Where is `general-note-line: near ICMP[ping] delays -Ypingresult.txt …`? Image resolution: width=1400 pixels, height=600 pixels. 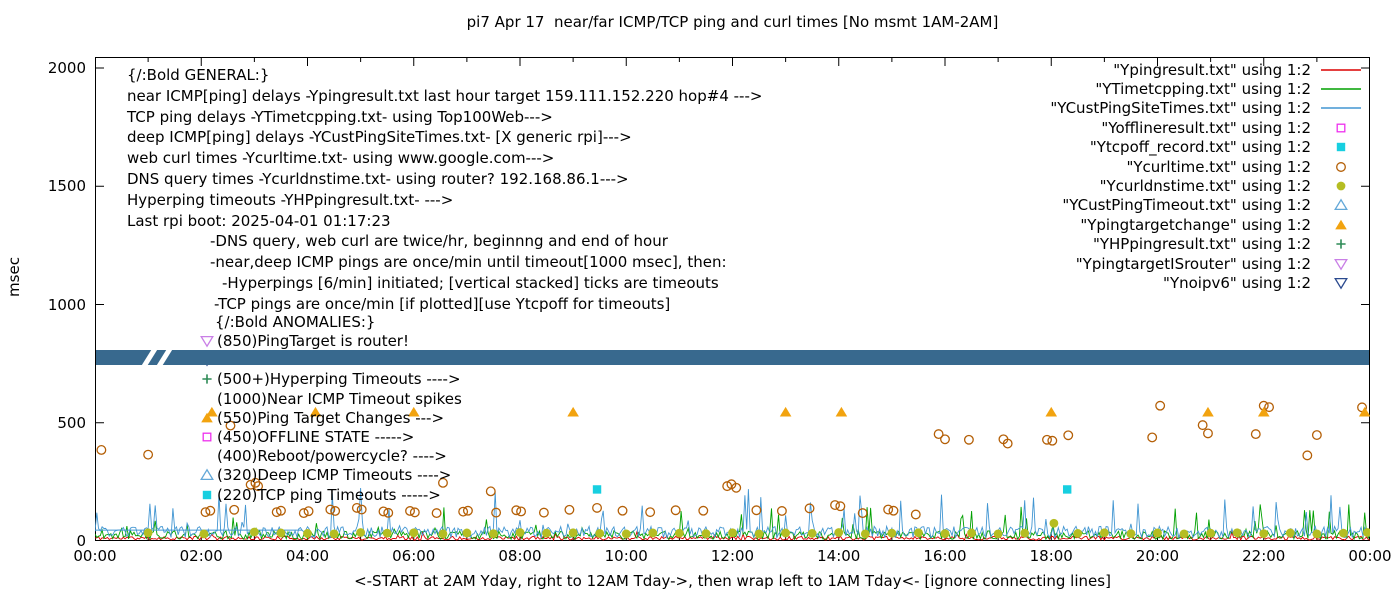 general-note-line: near ICMP[ping] delays -Ypingresult.txt … is located at coordinates (445, 95).